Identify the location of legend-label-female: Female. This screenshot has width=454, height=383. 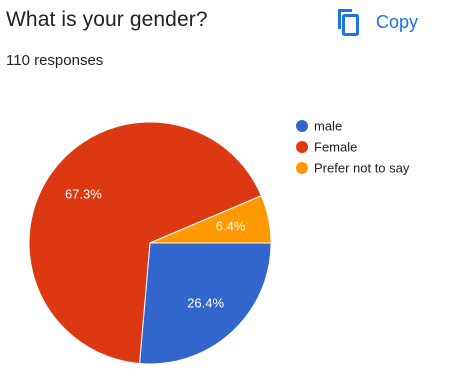
(335, 147).